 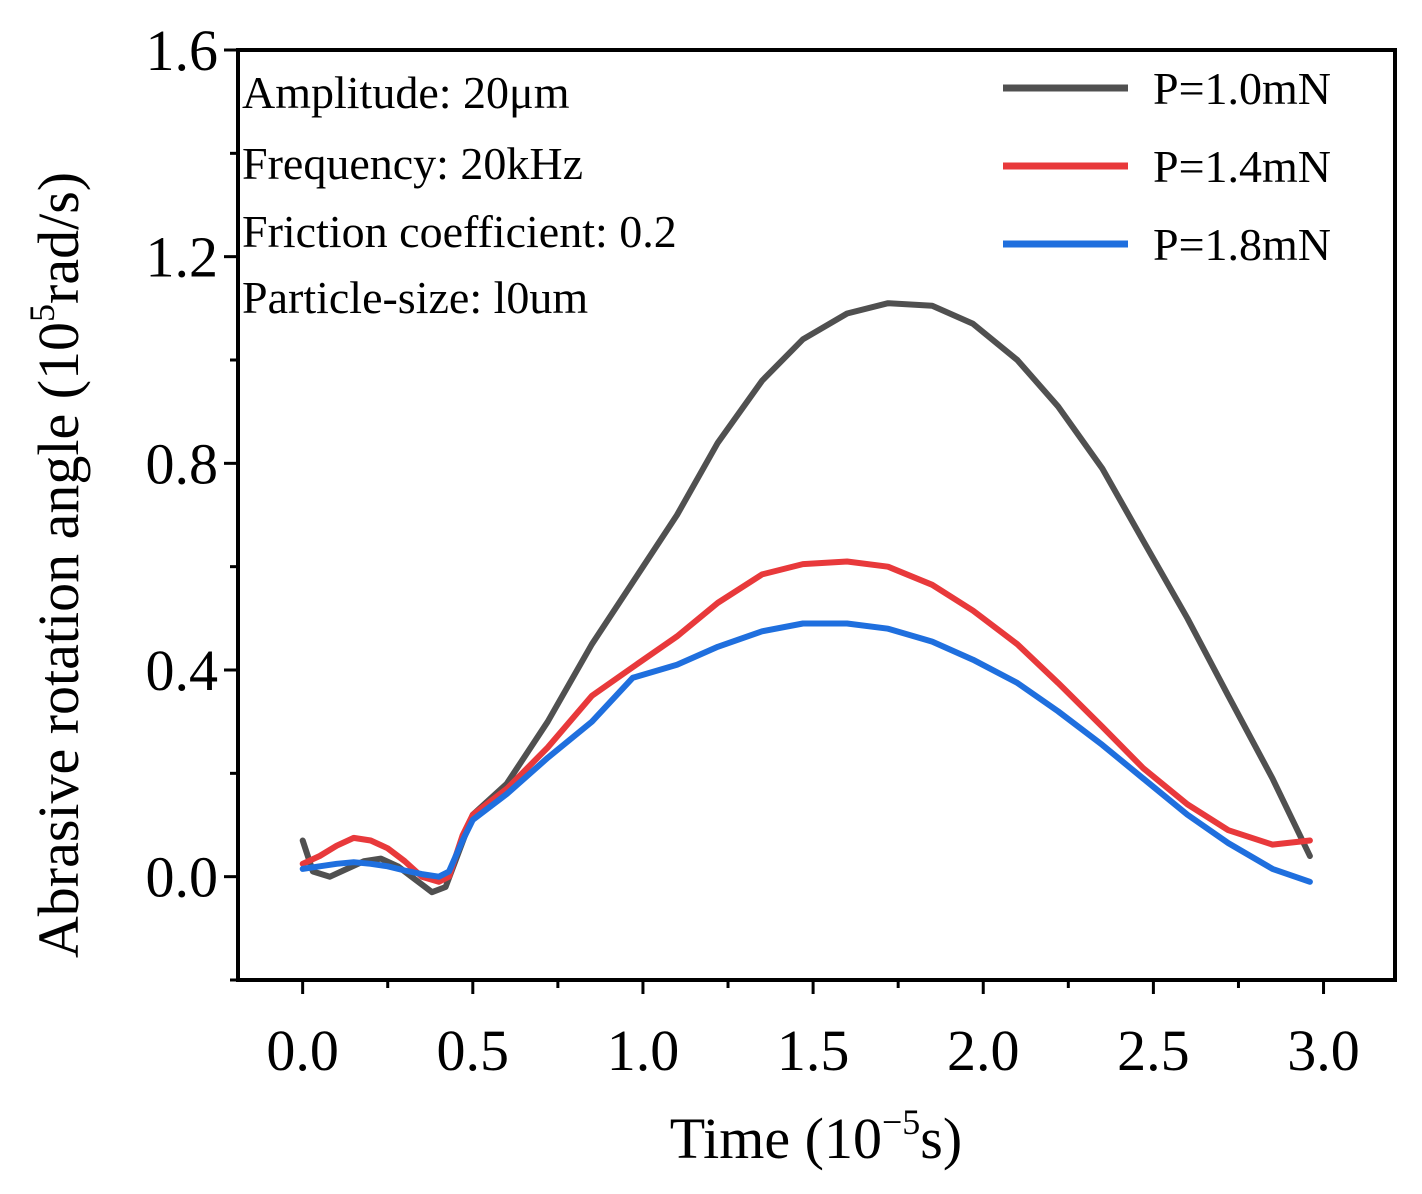 I want to click on x-tick-labels: 0.0 0.5 1.0 1.5 2.0 2.5 3.0, so click(x=812, y=1050).